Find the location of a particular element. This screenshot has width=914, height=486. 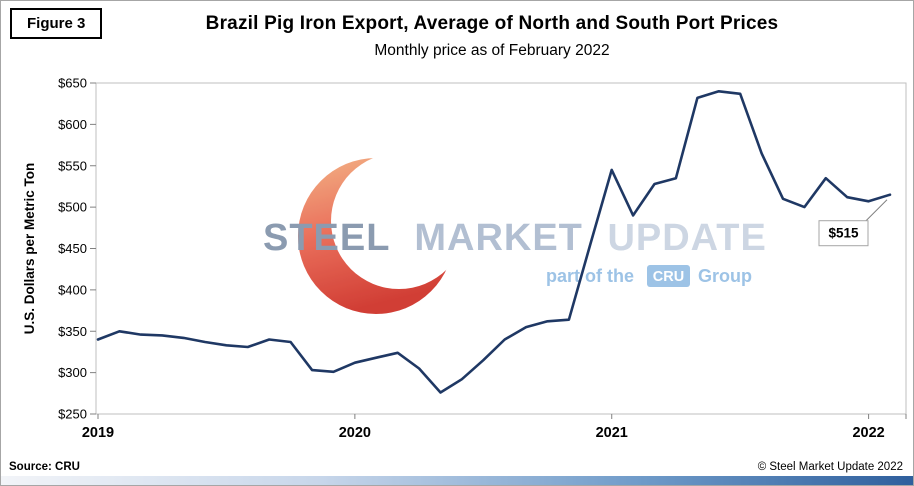

copyright-note: © Steel Market Update 2022 is located at coordinates (830, 467).